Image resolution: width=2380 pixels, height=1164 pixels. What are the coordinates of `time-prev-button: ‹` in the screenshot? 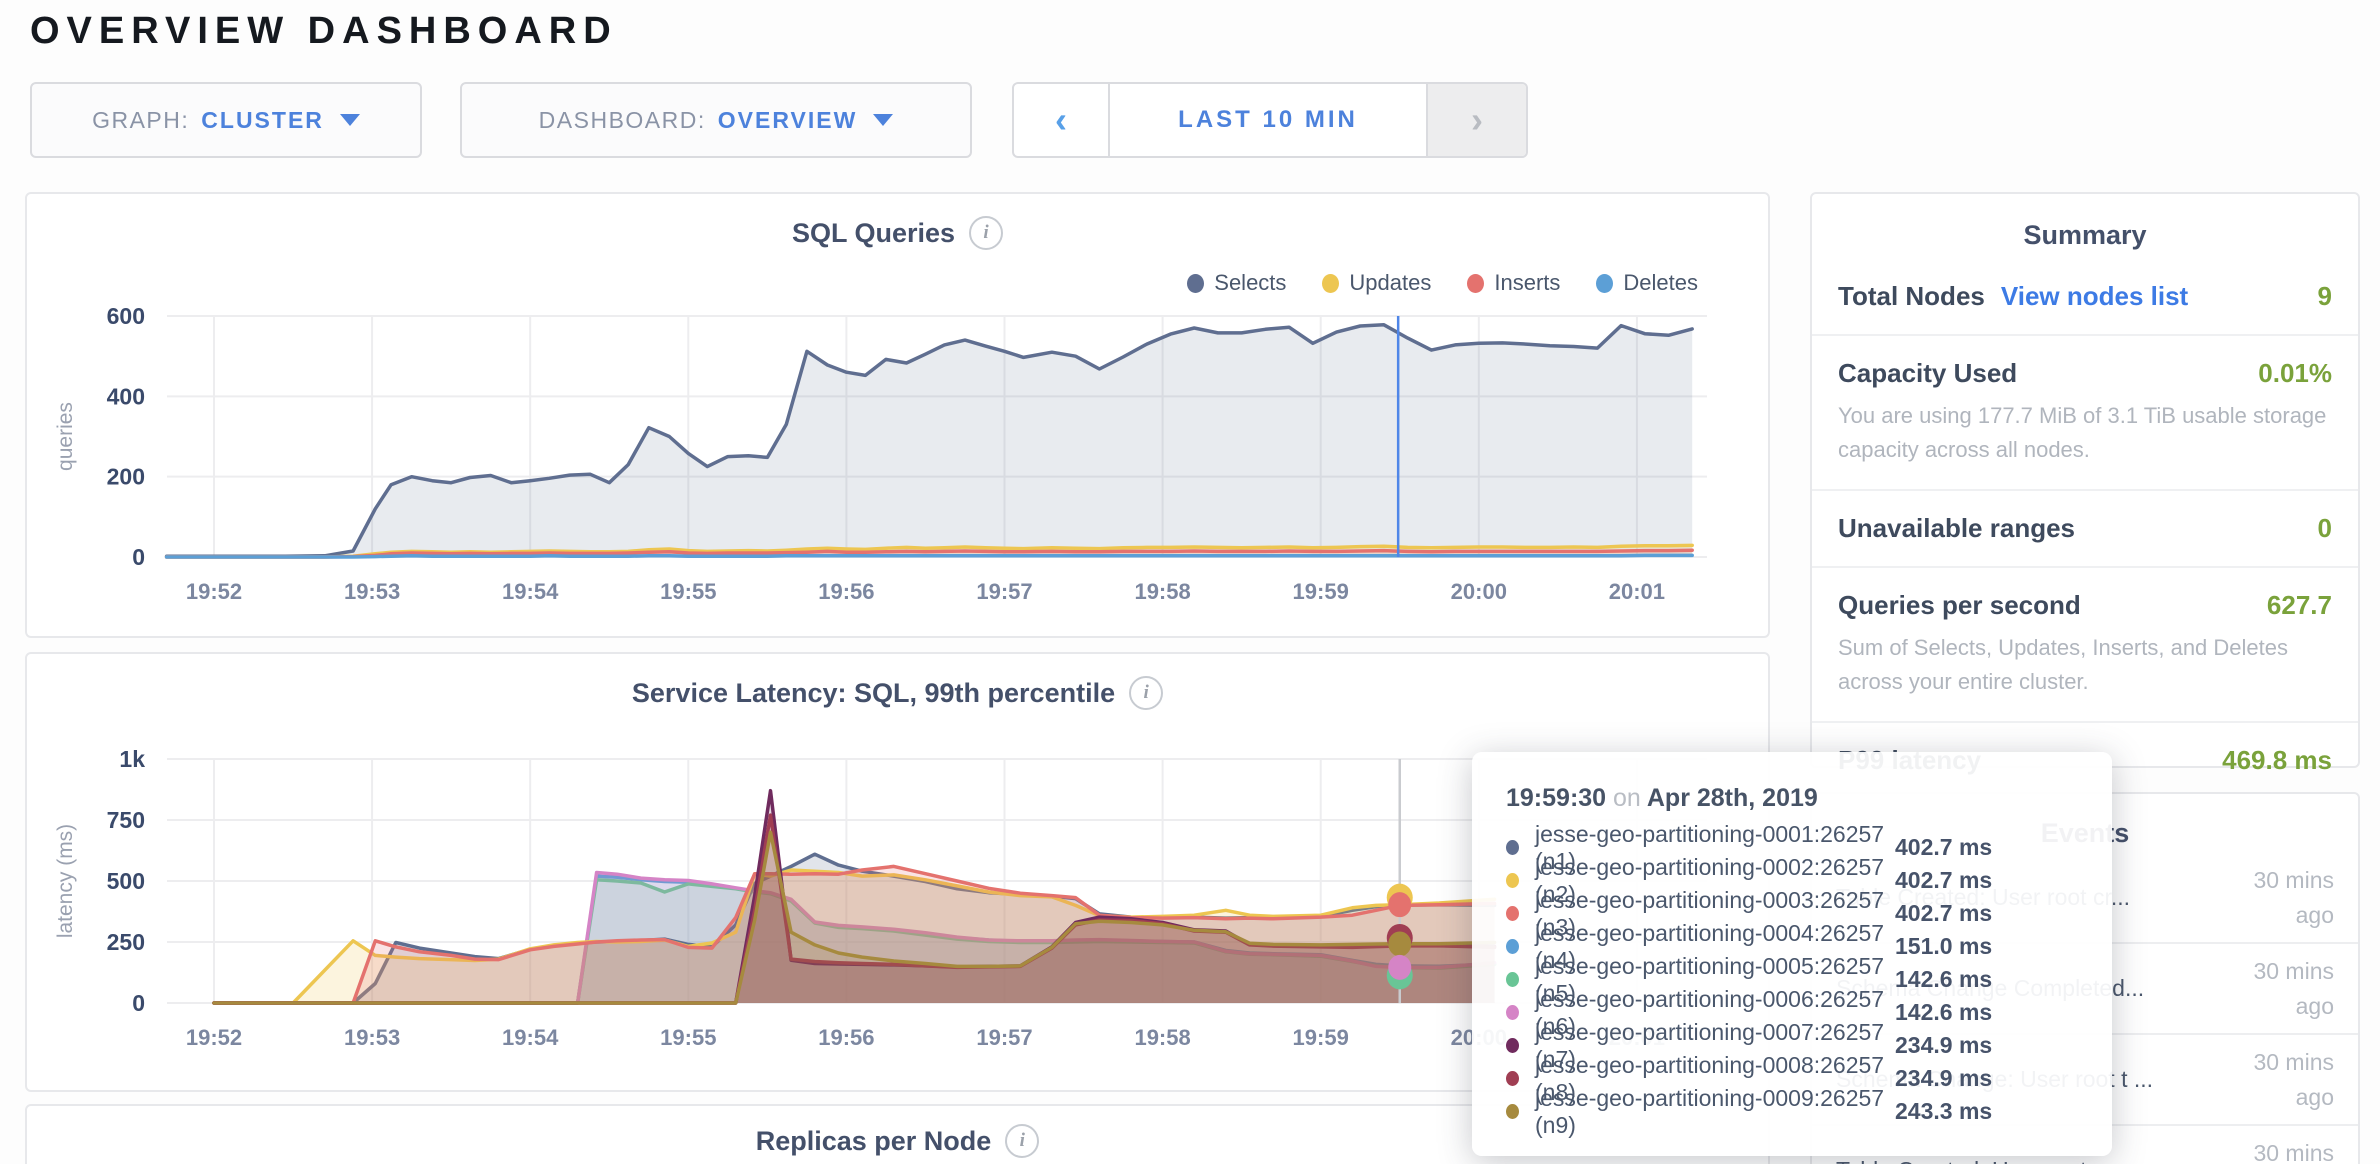 It's located at (1062, 120).